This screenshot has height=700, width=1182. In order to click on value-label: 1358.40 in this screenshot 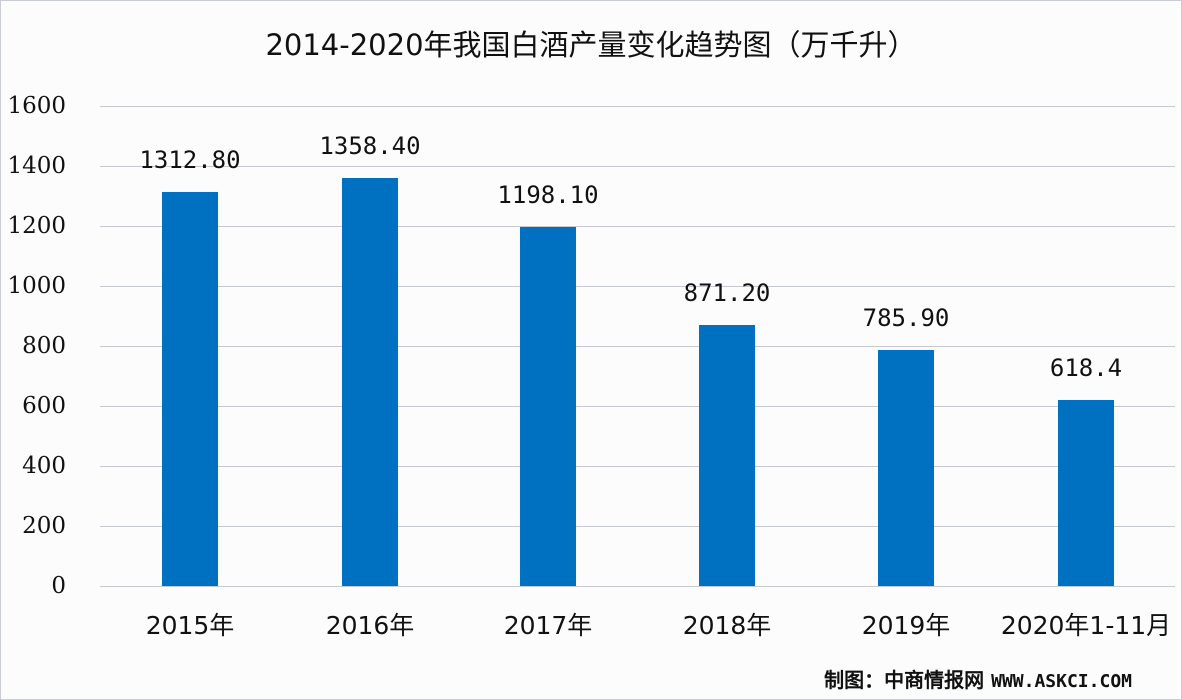, I will do `click(370, 146)`.